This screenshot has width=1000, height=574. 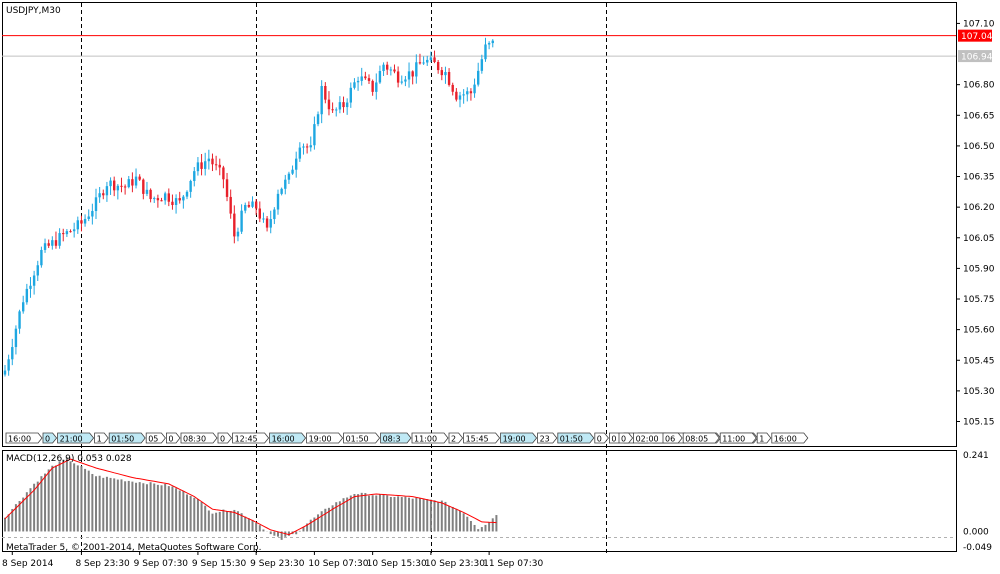 What do you see at coordinates (696, 439) in the screenshot?
I see `time-badge-label: 08:05` at bounding box center [696, 439].